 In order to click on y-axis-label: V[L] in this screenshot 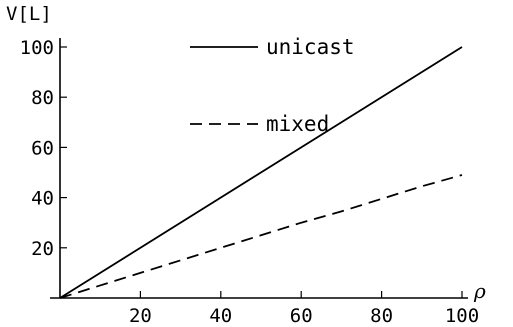, I will do `click(29, 14)`.